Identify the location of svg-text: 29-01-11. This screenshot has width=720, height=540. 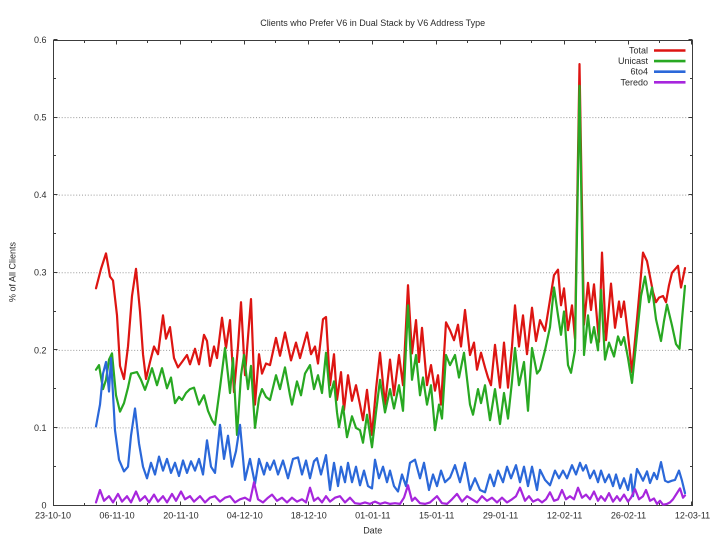
(500, 515).